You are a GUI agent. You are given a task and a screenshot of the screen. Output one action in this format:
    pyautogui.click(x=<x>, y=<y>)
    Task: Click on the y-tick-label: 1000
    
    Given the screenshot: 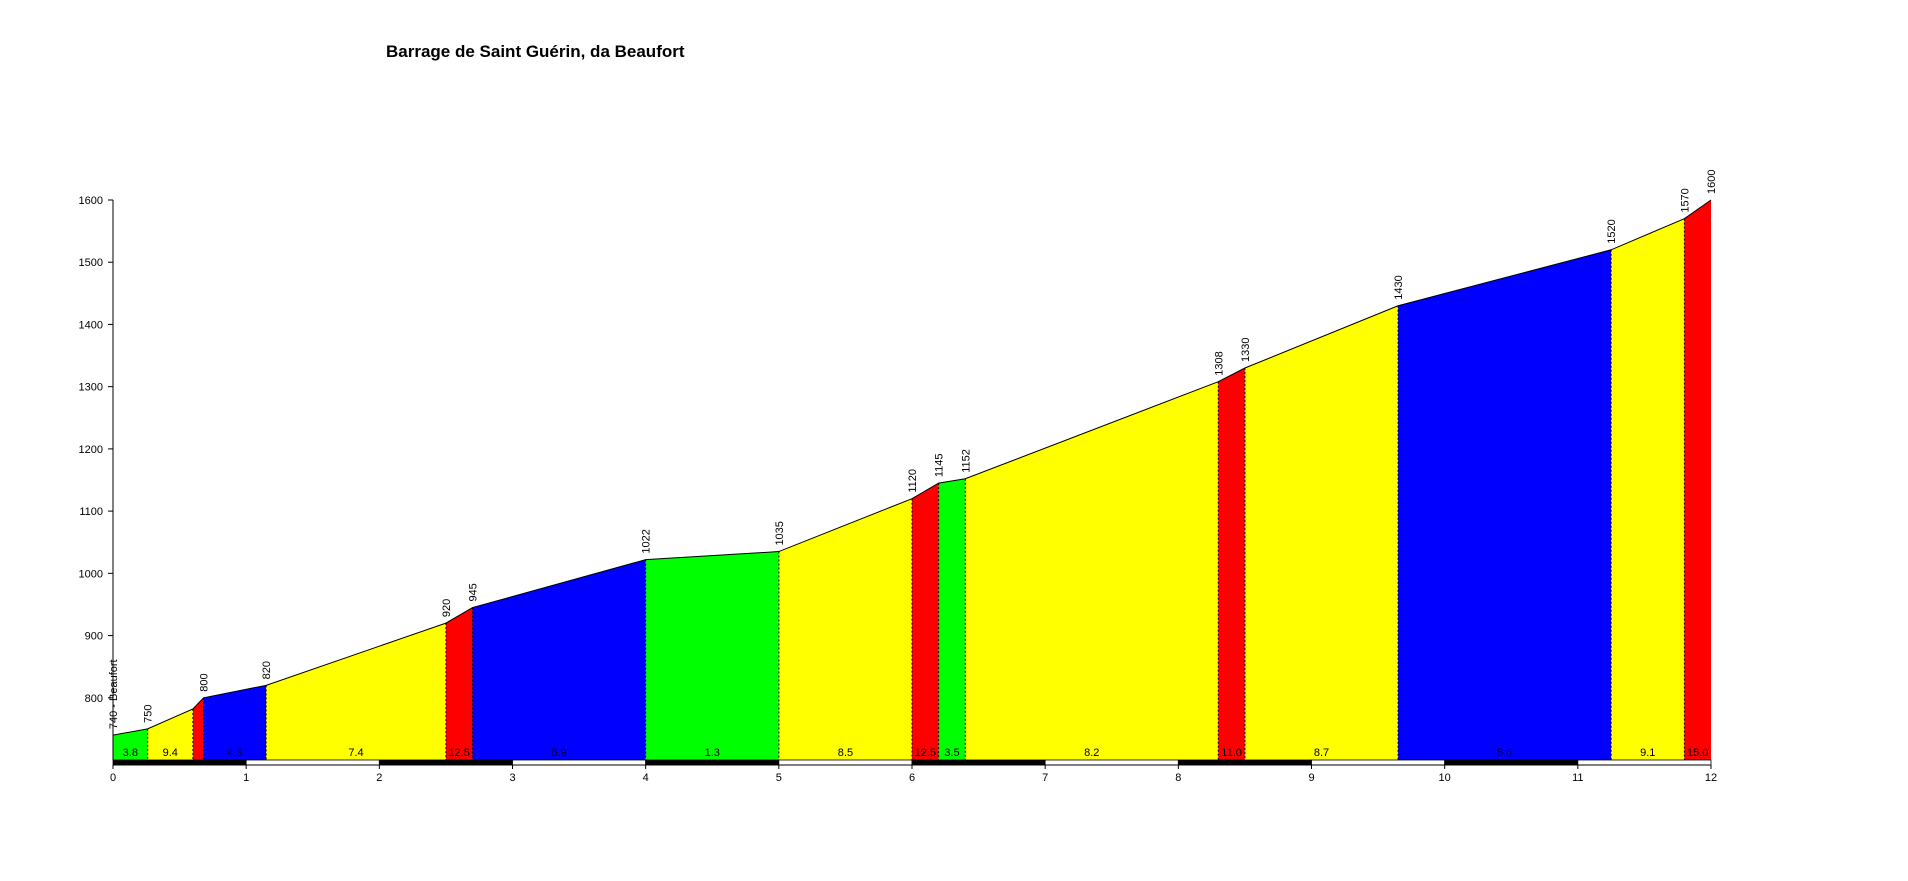 What is the action you would take?
    pyautogui.click(x=91, y=574)
    